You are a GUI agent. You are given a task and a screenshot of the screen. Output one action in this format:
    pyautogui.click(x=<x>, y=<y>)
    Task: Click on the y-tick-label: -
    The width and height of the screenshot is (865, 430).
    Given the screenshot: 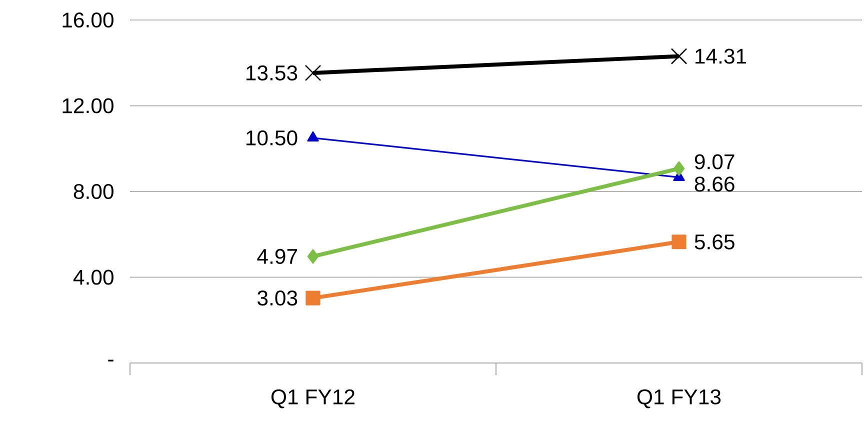 What is the action you would take?
    pyautogui.click(x=111, y=361)
    